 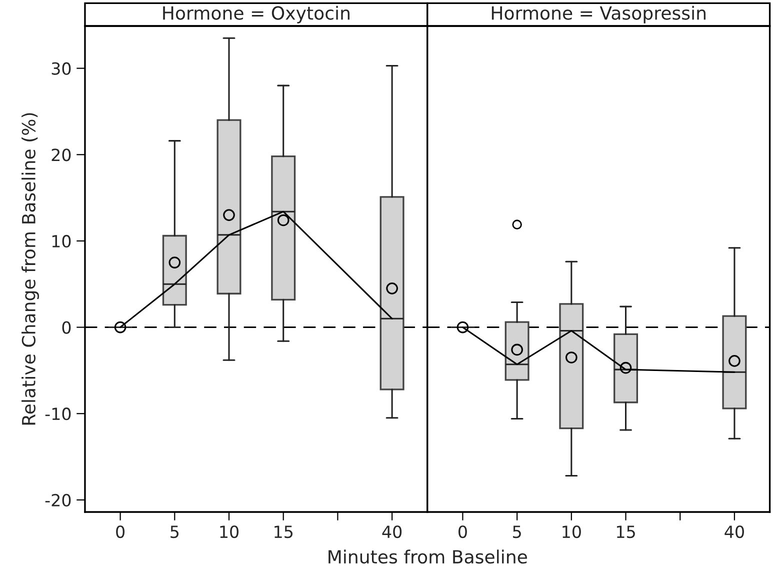 I want to click on y-axis-title: Relative Change from Baseline (%), so click(x=30, y=269).